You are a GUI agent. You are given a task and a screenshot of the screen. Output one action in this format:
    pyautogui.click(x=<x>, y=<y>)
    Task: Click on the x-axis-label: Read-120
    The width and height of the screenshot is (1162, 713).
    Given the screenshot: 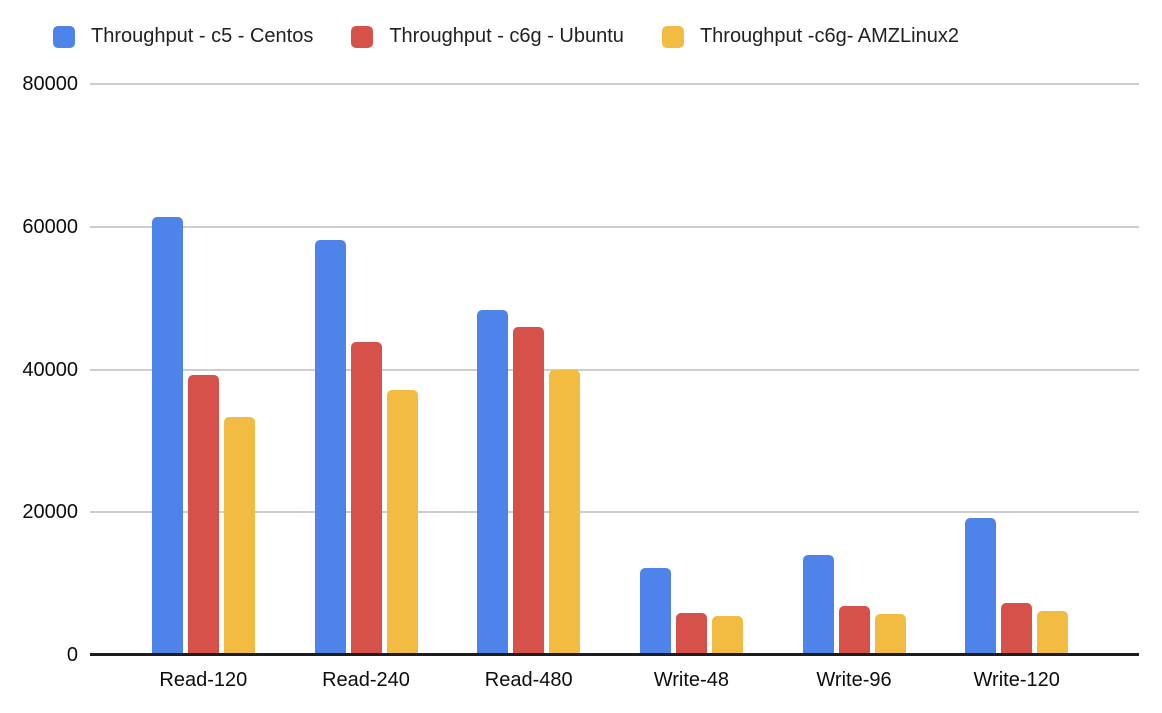 What is the action you would take?
    pyautogui.click(x=203, y=680)
    